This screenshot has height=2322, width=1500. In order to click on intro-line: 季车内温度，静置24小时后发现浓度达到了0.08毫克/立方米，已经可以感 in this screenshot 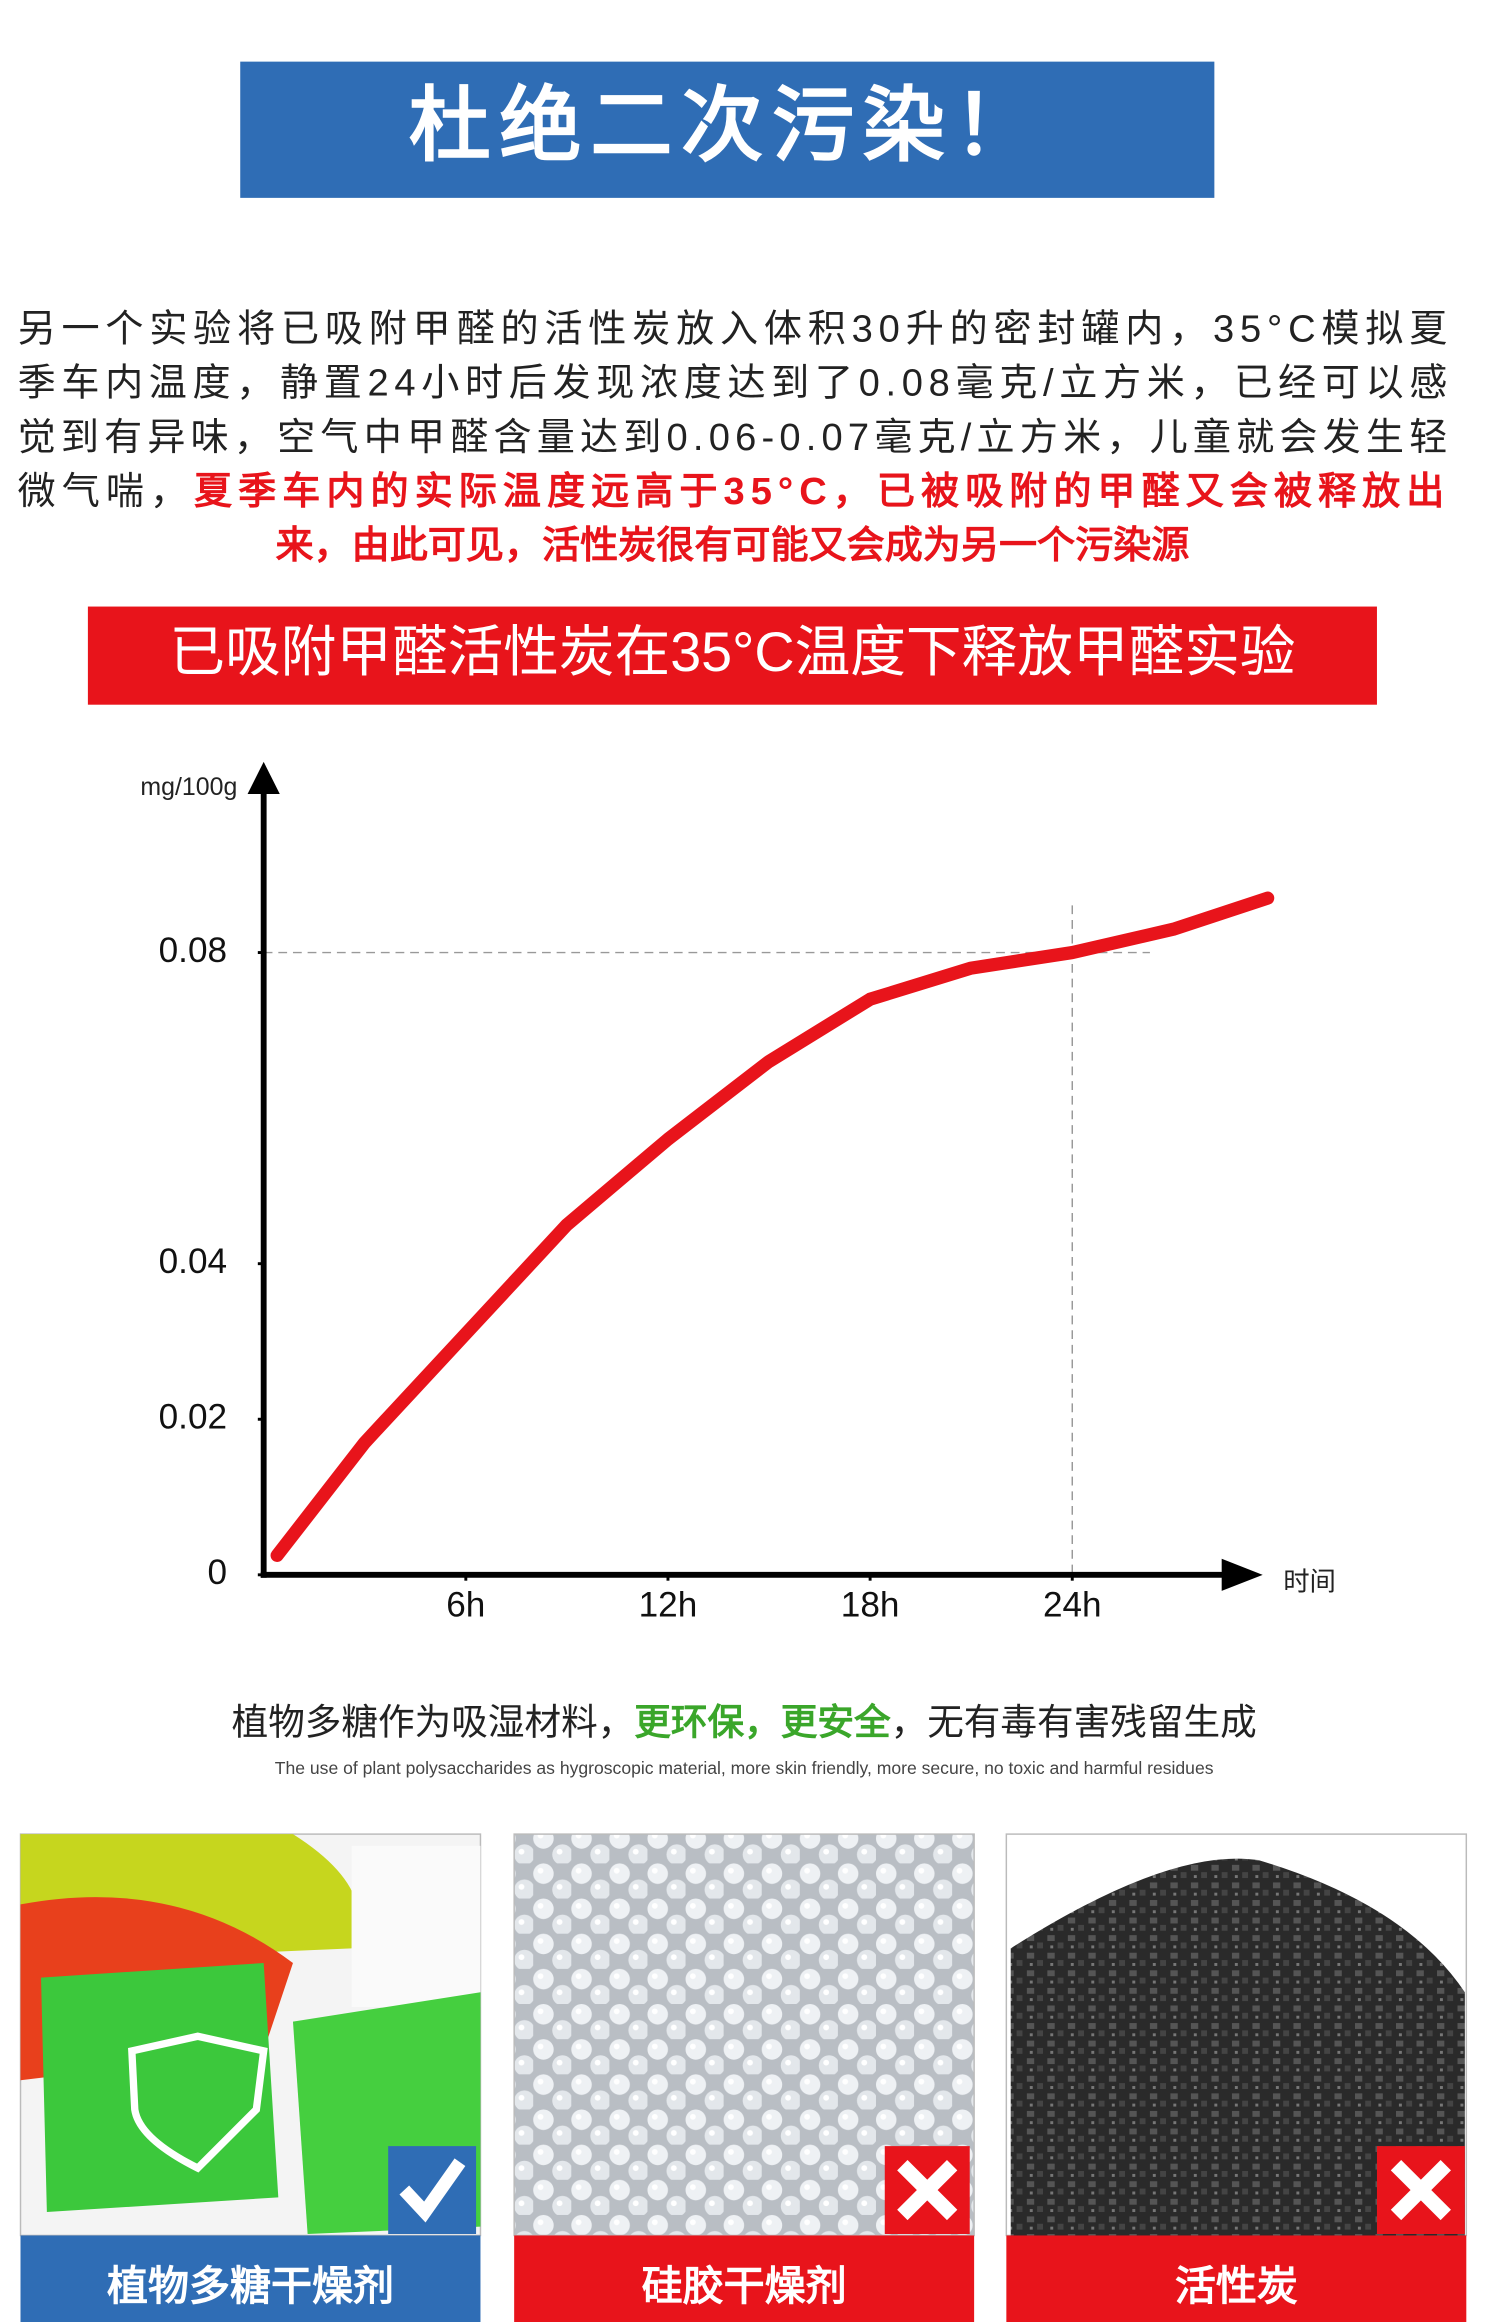, I will do `click(733, 383)`.